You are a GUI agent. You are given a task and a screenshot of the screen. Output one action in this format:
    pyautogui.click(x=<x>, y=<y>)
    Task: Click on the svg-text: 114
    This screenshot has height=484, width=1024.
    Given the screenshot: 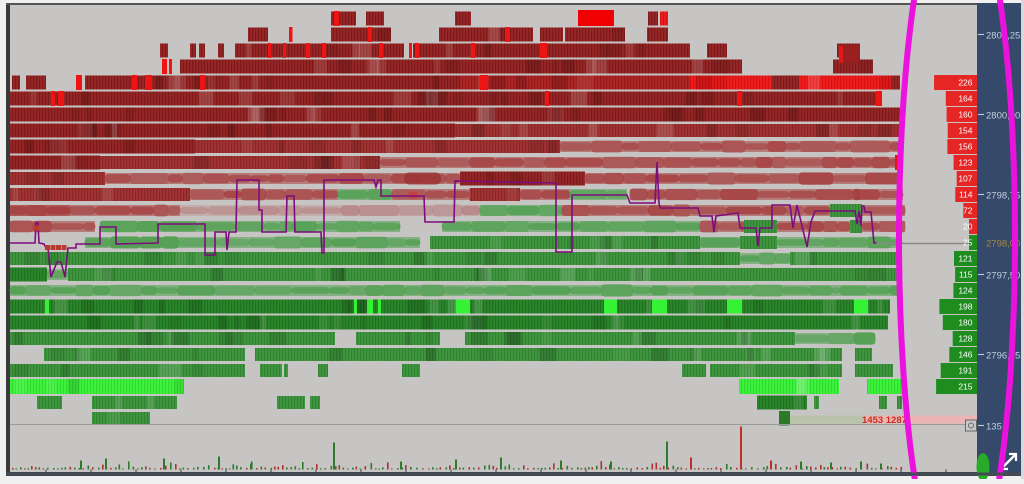 What is the action you would take?
    pyautogui.click(x=966, y=195)
    